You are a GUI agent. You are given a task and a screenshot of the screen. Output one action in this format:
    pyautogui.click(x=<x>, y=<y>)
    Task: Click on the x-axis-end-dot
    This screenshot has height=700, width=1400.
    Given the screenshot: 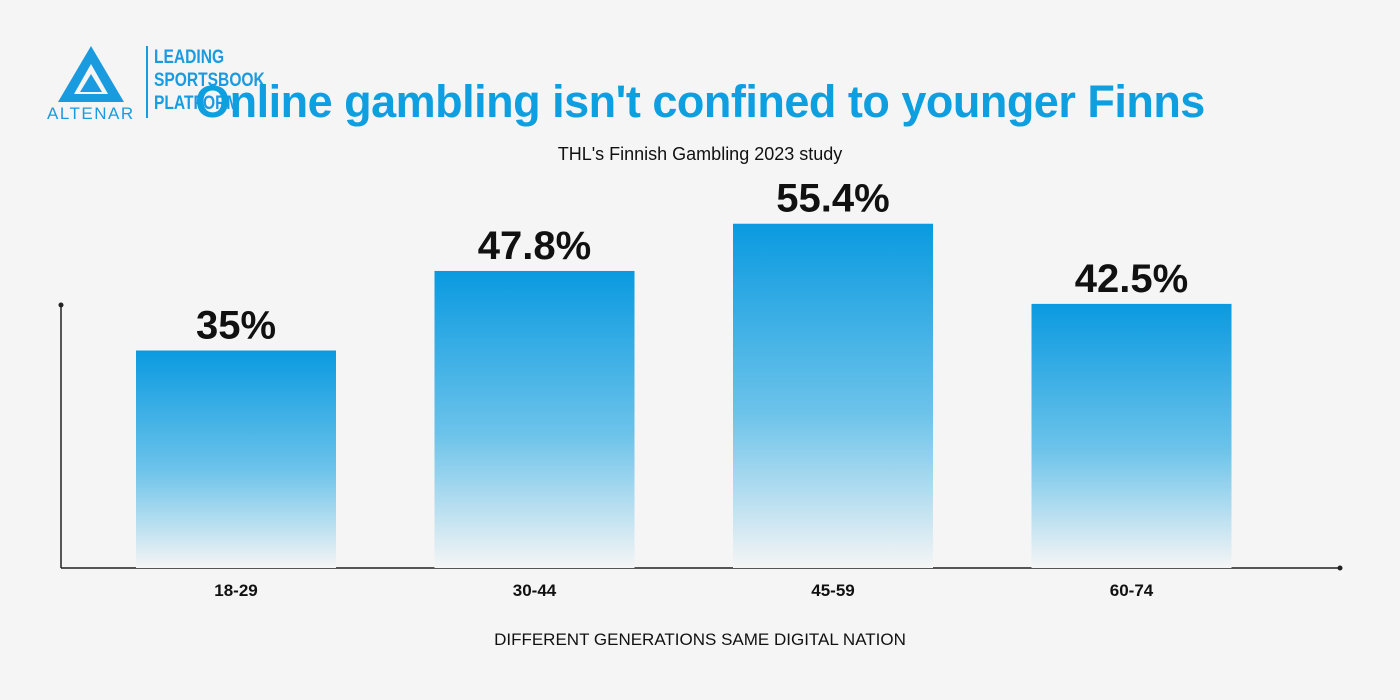 What is the action you would take?
    pyautogui.click(x=1340, y=568)
    